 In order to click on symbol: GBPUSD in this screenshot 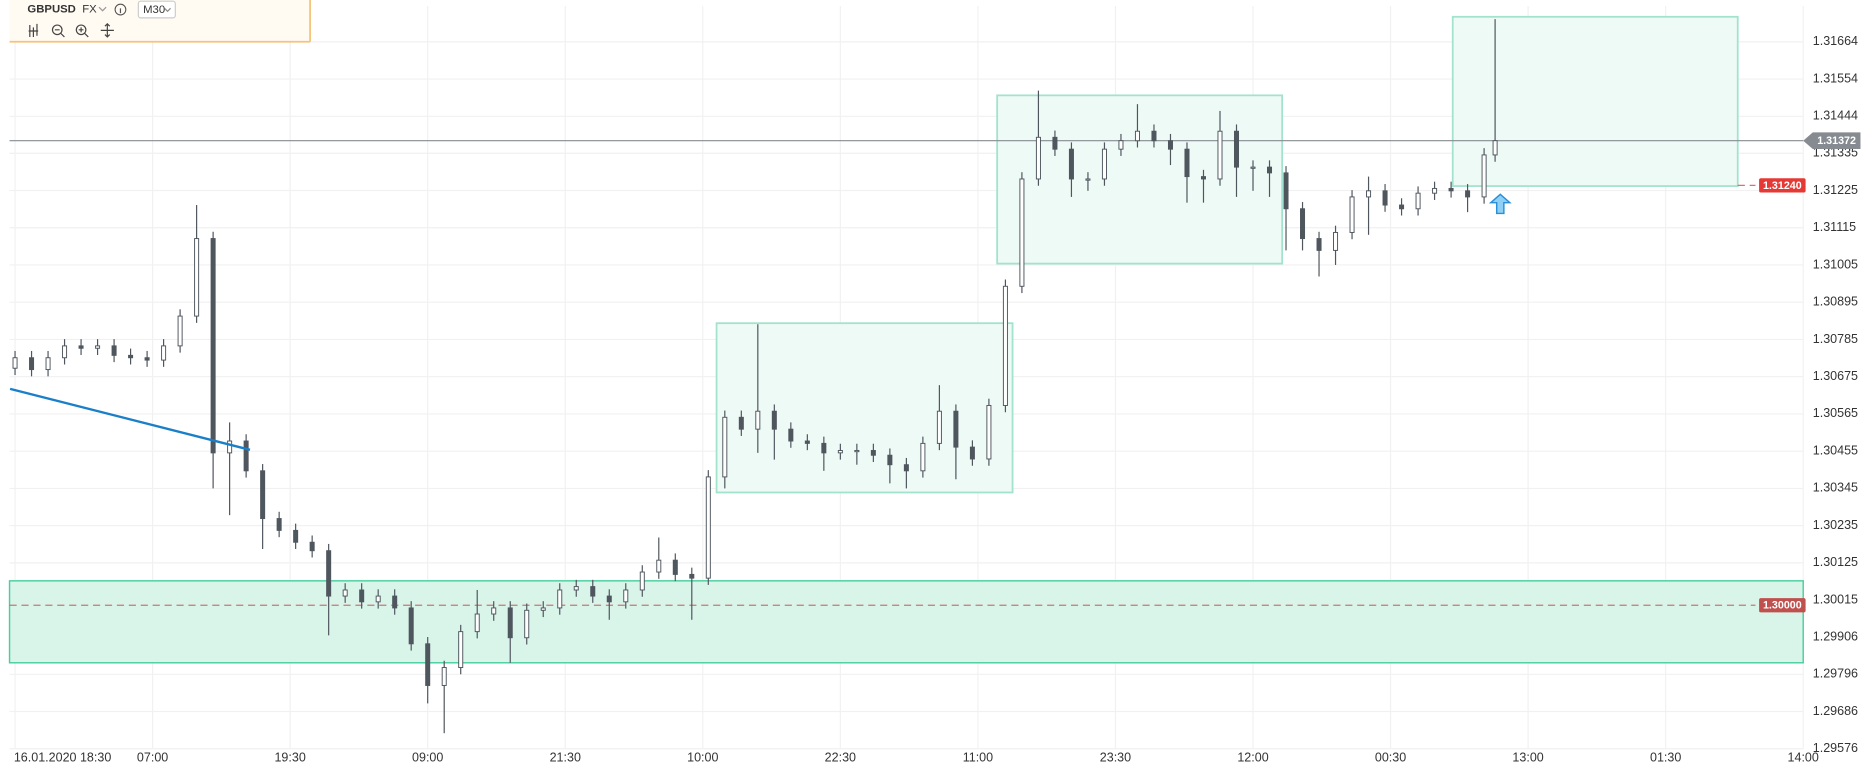, I will do `click(51, 10)`.